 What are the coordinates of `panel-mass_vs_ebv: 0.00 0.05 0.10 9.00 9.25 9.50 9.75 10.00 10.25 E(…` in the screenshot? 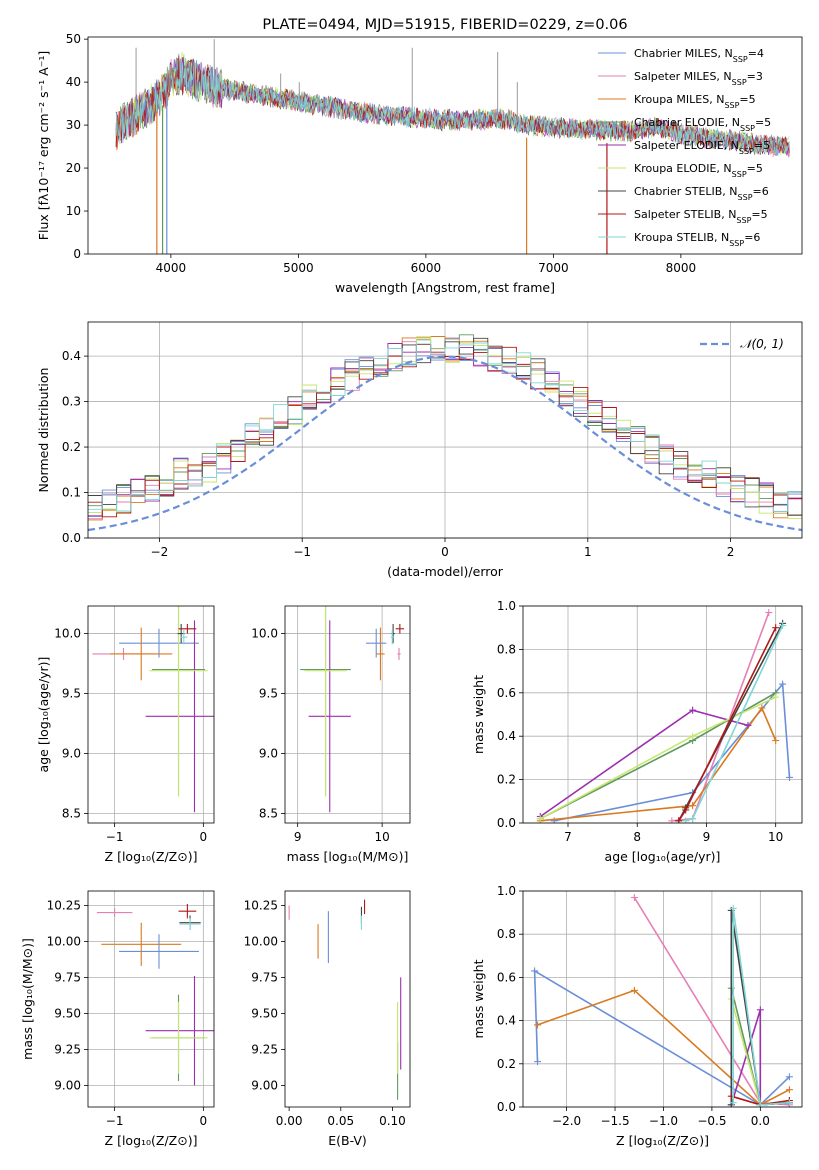 It's located at (327, 1019).